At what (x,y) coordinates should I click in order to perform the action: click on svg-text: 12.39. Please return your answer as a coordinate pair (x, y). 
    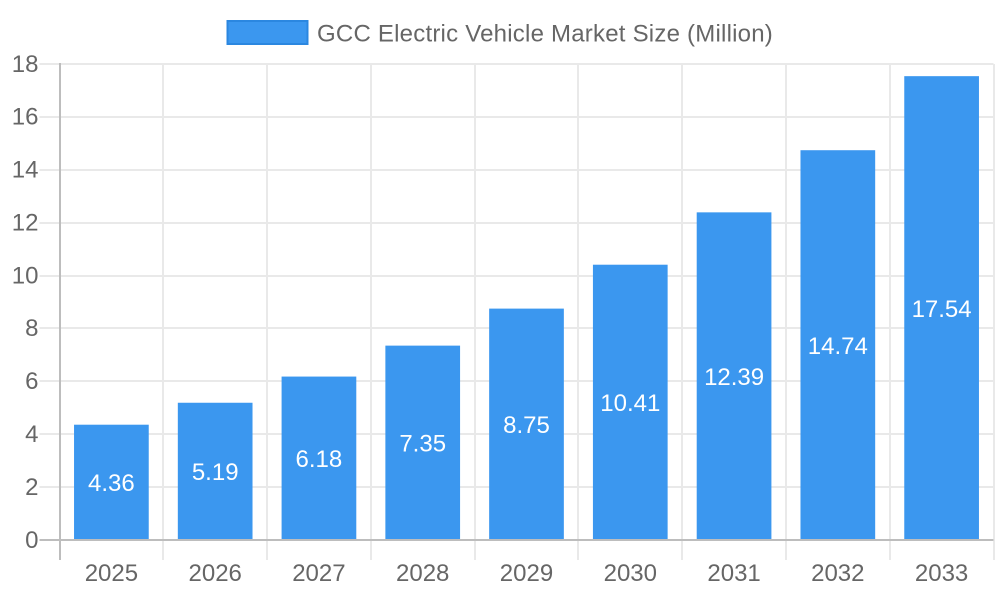
    Looking at the image, I should click on (734, 377).